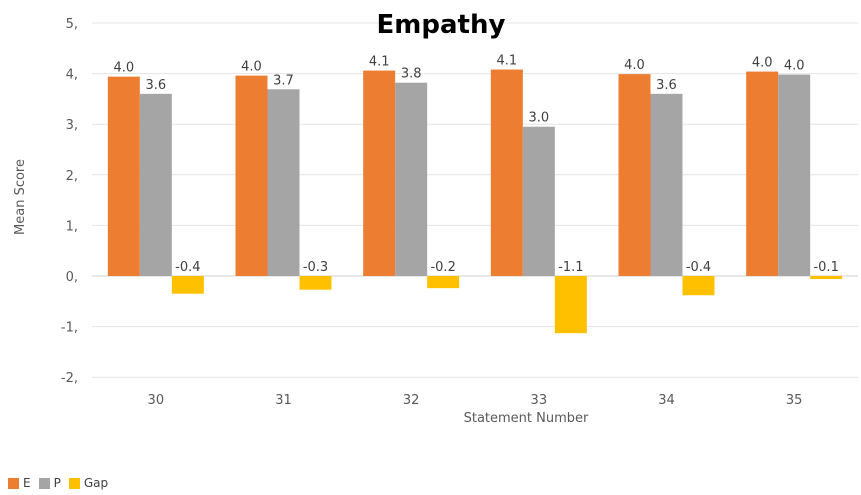 This screenshot has width=861, height=495. I want to click on legend-label: Gap, so click(96, 483).